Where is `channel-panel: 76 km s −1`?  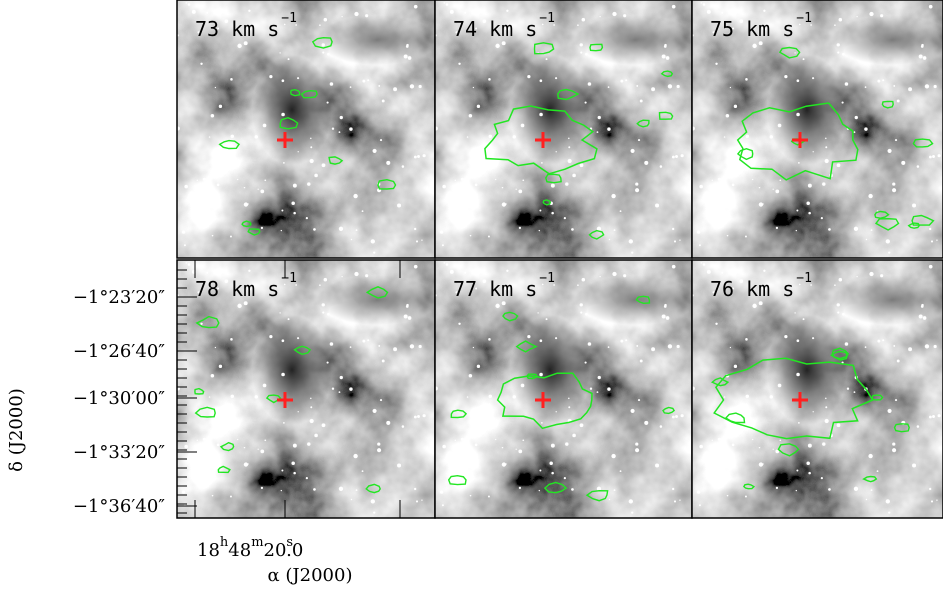
channel-panel: 76 km s −1 is located at coordinates (817, 389).